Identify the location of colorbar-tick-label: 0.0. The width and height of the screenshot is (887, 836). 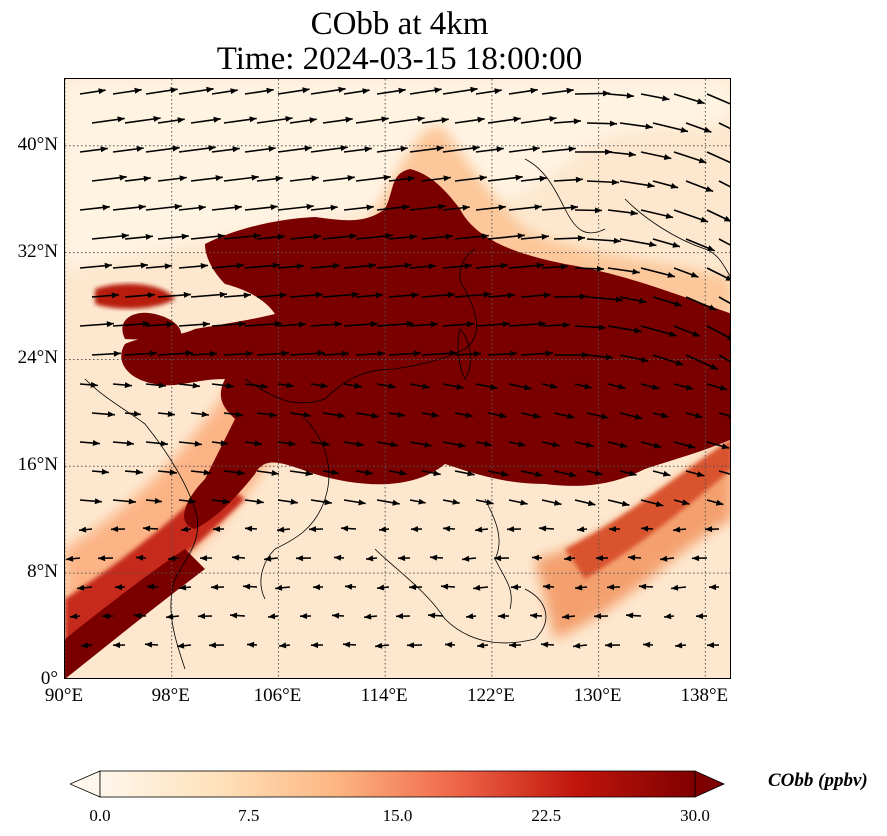
(100, 815).